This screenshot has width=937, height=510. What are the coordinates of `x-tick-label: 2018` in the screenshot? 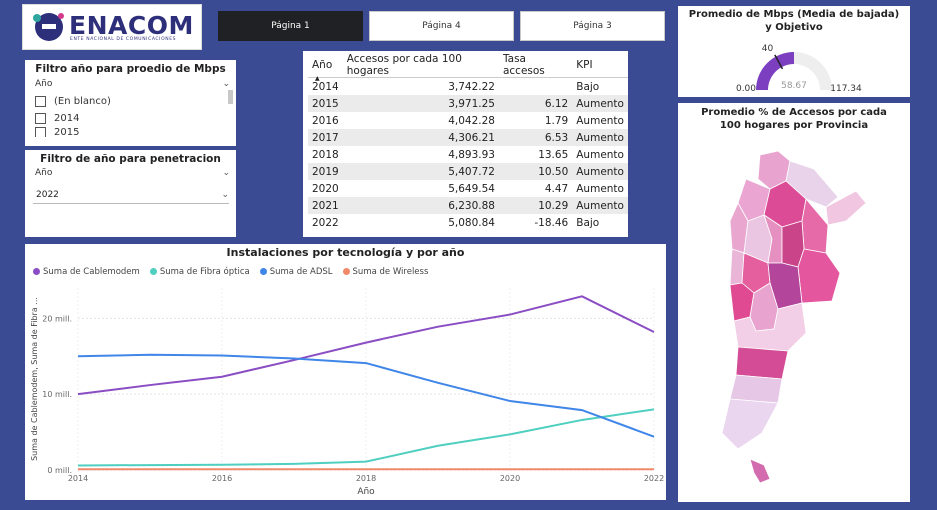 It's located at (366, 478).